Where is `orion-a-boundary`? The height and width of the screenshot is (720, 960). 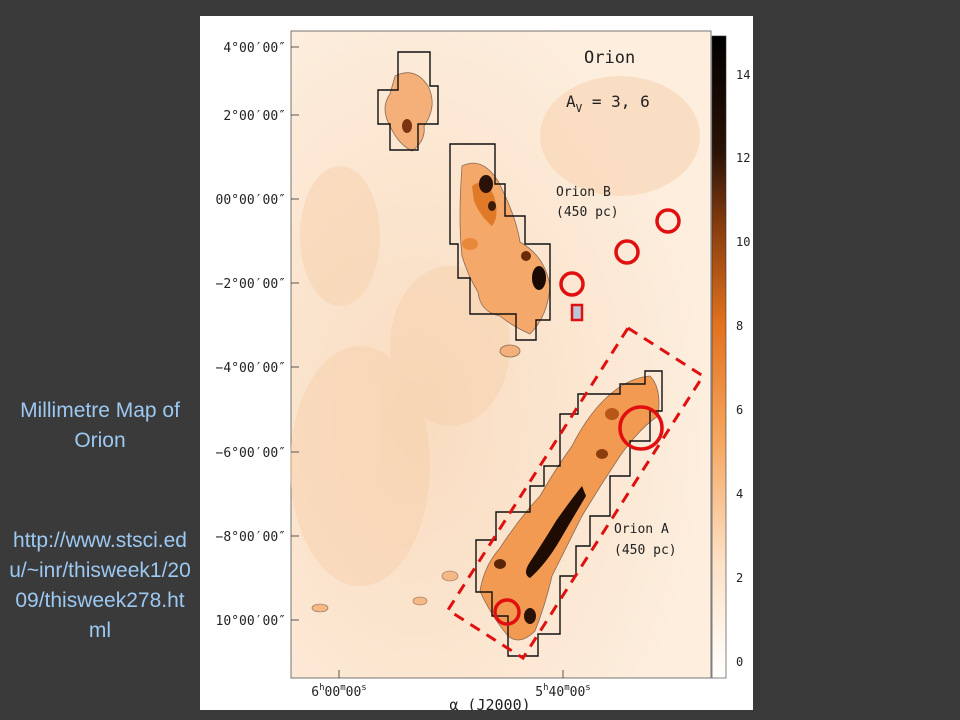
orion-a-boundary is located at coordinates (569, 513).